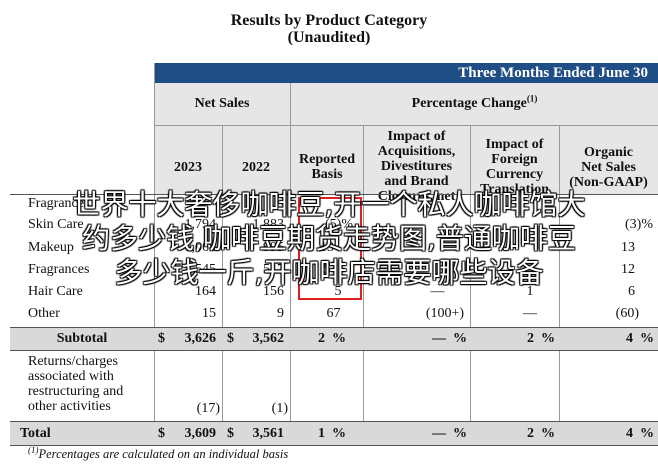 The width and height of the screenshot is (658, 468). Describe the element at coordinates (406, 125) in the screenshot. I see `header-divider` at that location.